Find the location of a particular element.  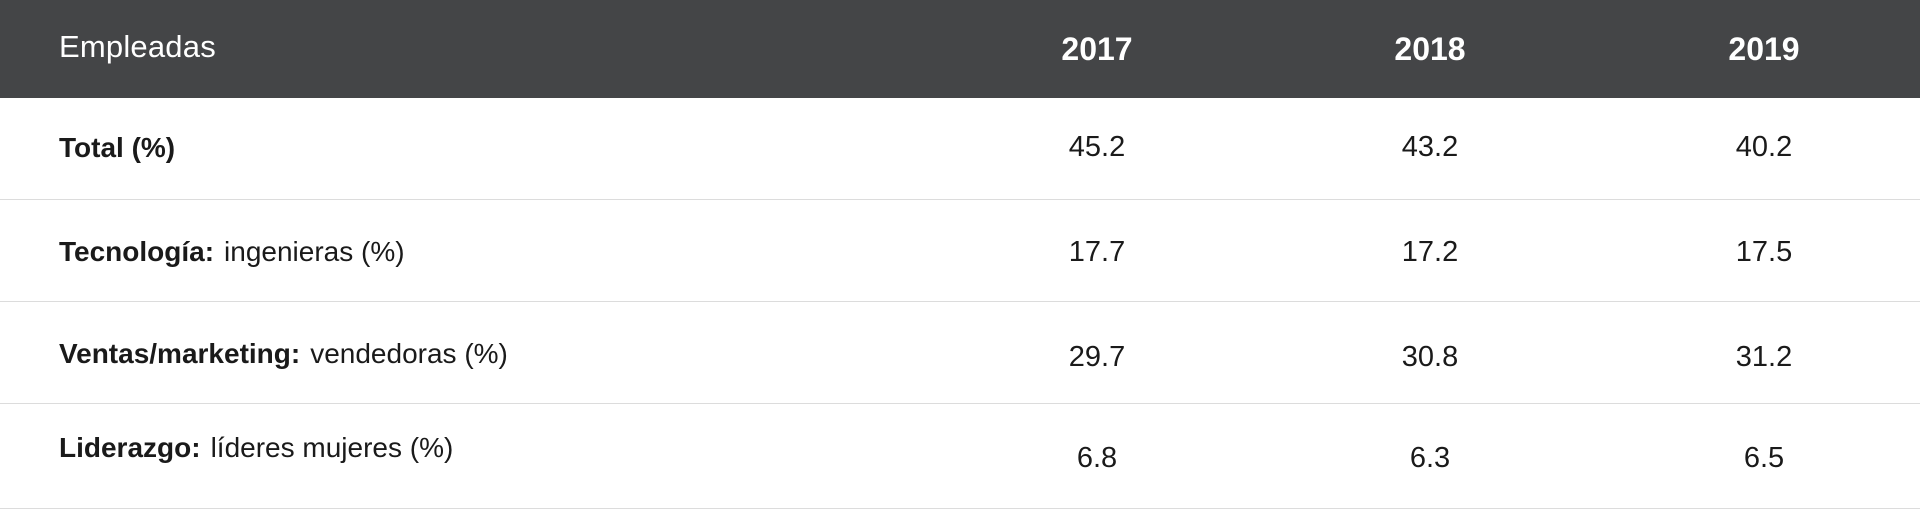

row-label-detail: ingenieras (%) is located at coordinates (314, 251).